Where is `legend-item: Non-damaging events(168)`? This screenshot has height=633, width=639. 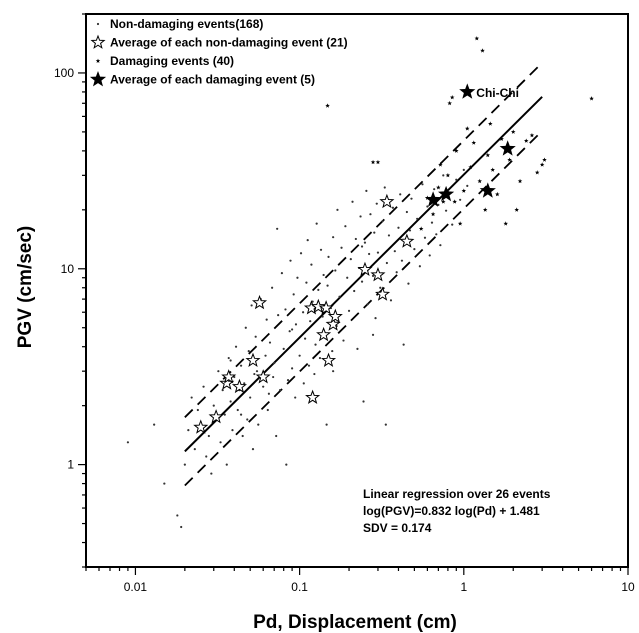 legend-item: Non-damaging events(168) is located at coordinates (179, 24).